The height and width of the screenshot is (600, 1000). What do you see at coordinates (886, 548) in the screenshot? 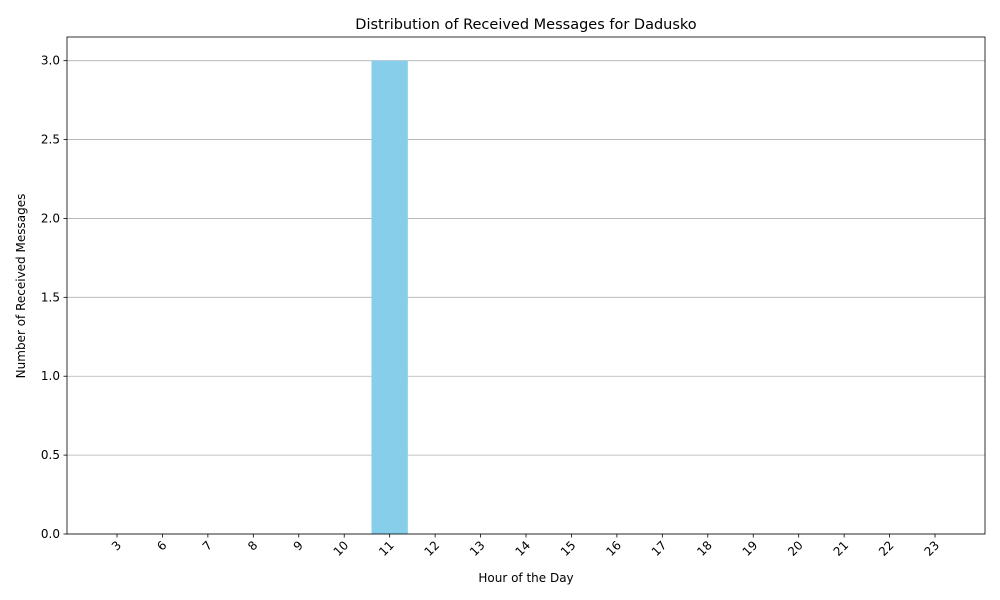
I see `x-tick-label: 22` at bounding box center [886, 548].